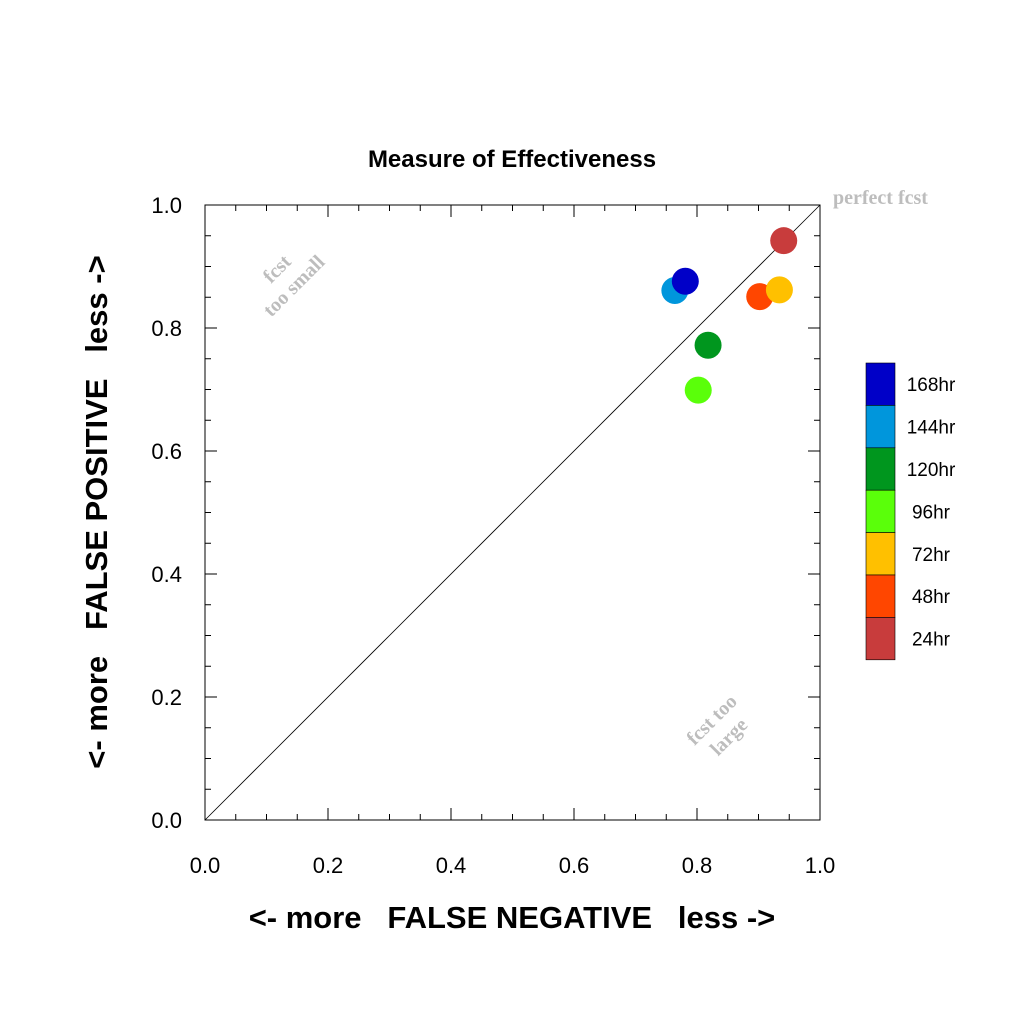 This screenshot has width=1024, height=1029. Describe the element at coordinates (697, 865) in the screenshot. I see `x-tick-label: 0.8` at that location.